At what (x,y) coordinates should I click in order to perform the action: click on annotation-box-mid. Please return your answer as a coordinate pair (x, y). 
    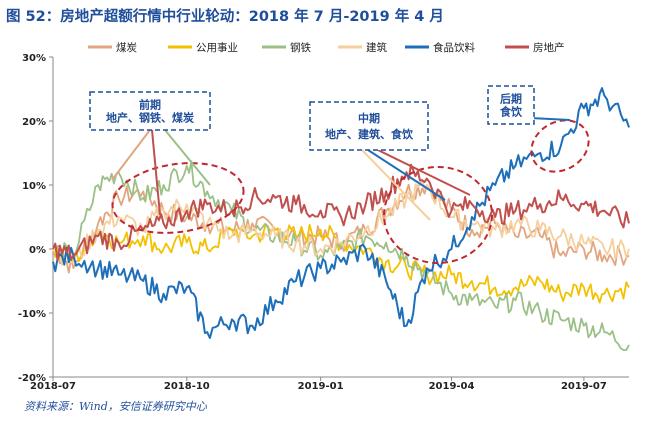
    Looking at the image, I should click on (369, 126).